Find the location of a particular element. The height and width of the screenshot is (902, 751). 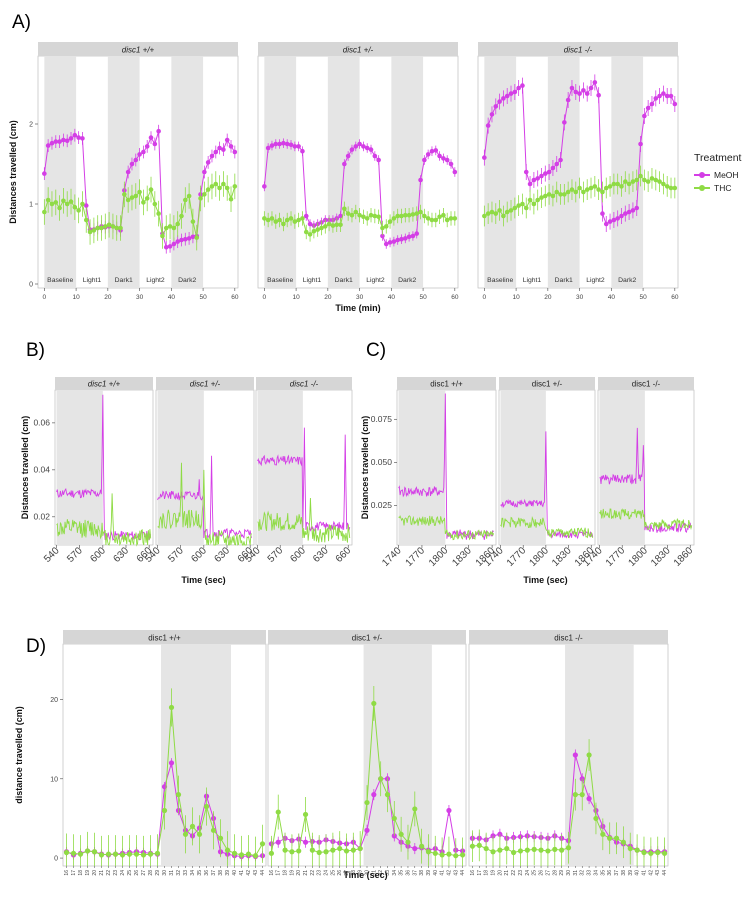

y-tick-label-3: 2 is located at coordinates (31, 125).